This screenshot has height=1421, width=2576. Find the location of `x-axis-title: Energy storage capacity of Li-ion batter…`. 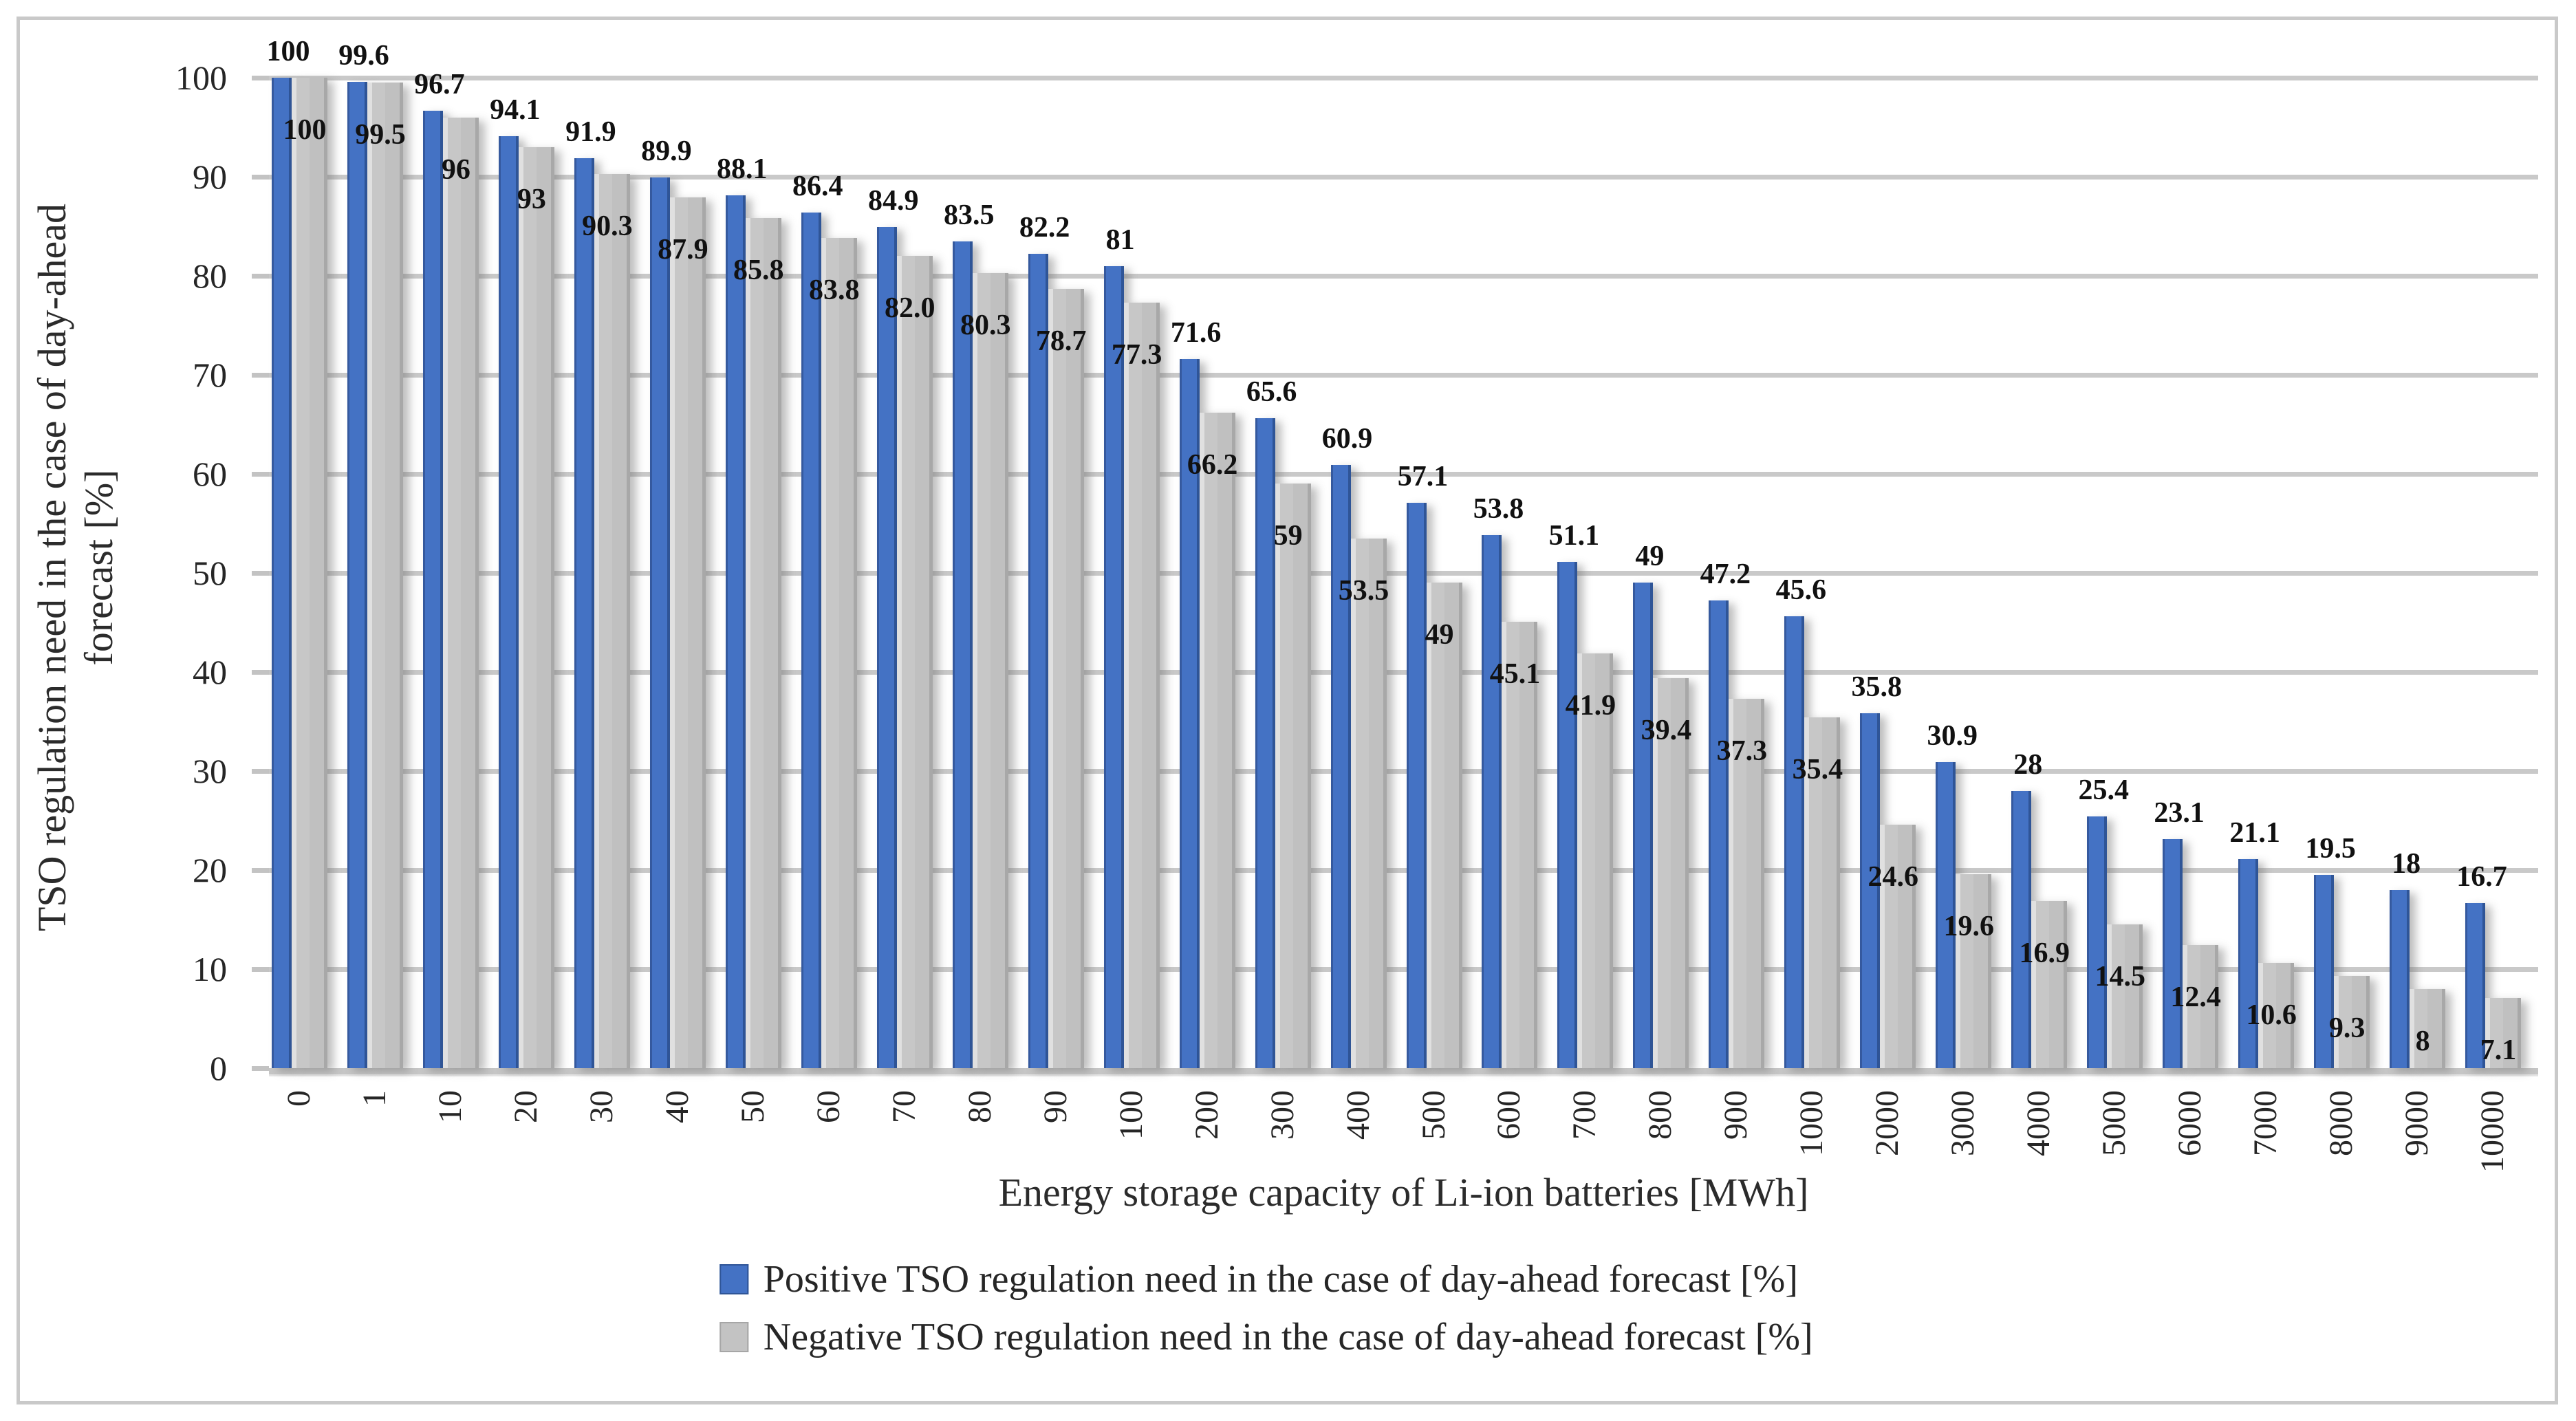

x-axis-title: Energy storage capacity of Li-ion batter… is located at coordinates (1403, 1192).